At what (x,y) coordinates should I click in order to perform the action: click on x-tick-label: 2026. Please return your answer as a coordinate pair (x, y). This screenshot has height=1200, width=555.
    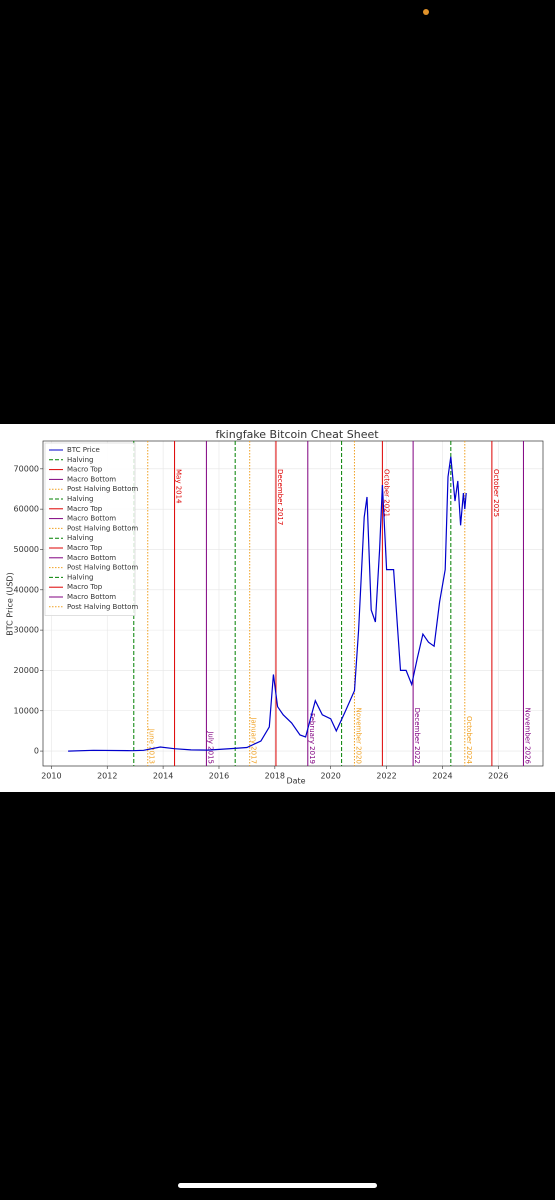
    Looking at the image, I should click on (498, 776).